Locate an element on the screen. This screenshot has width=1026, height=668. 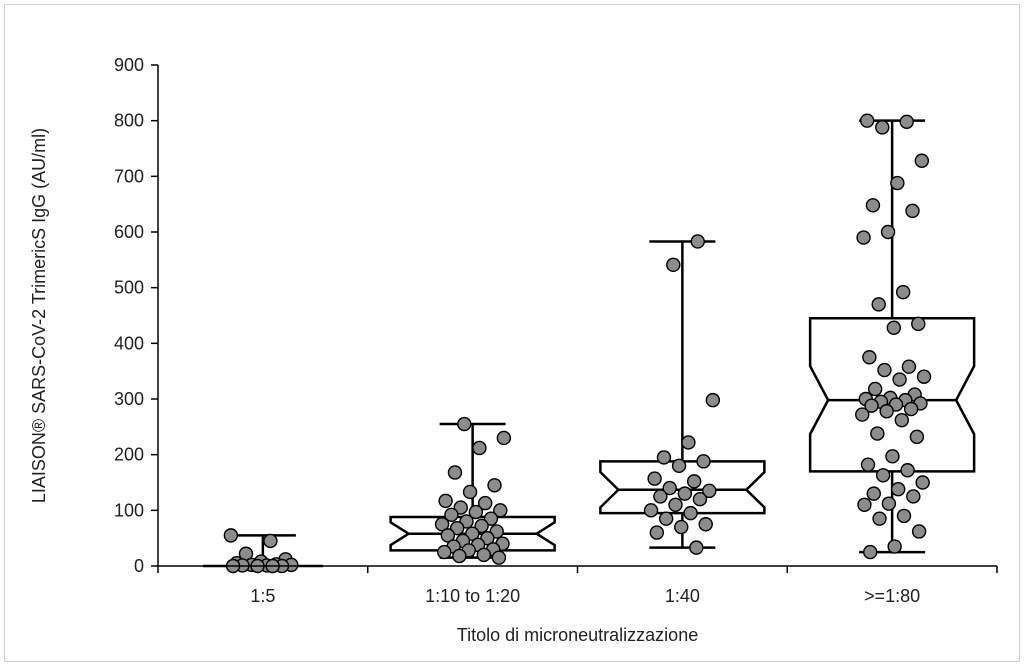
y-tick-label: 200 is located at coordinates (129, 455).